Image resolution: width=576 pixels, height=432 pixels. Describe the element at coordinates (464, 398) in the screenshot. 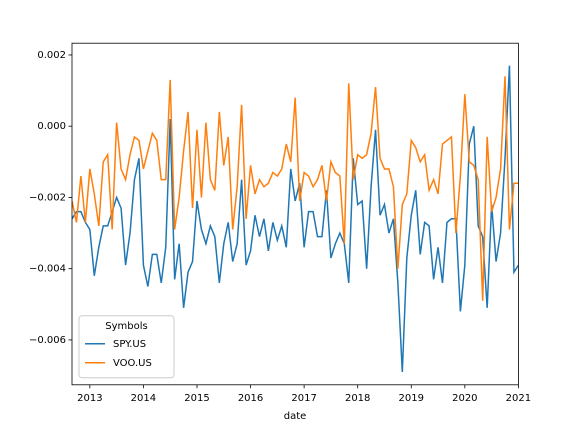

I see `x-tick-label: 2020` at that location.